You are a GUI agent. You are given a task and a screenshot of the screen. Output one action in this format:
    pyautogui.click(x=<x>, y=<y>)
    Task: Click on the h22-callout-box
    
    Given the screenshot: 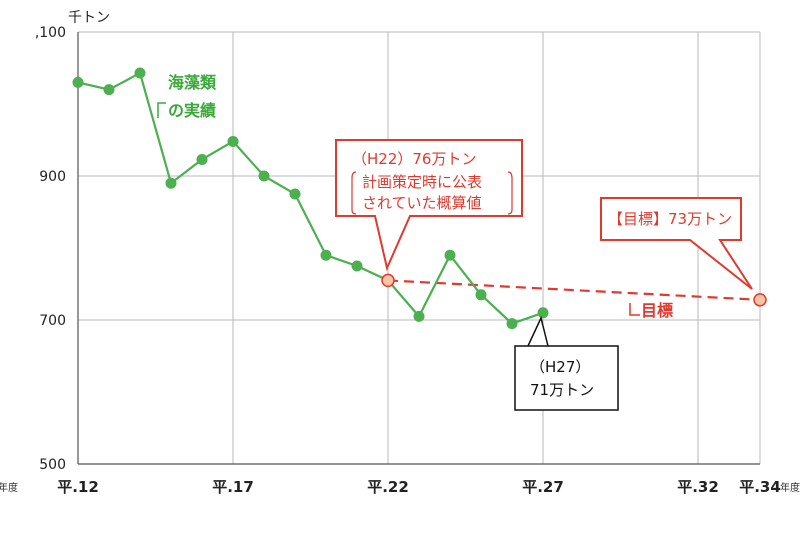 What is the action you would take?
    pyautogui.click(x=429, y=205)
    